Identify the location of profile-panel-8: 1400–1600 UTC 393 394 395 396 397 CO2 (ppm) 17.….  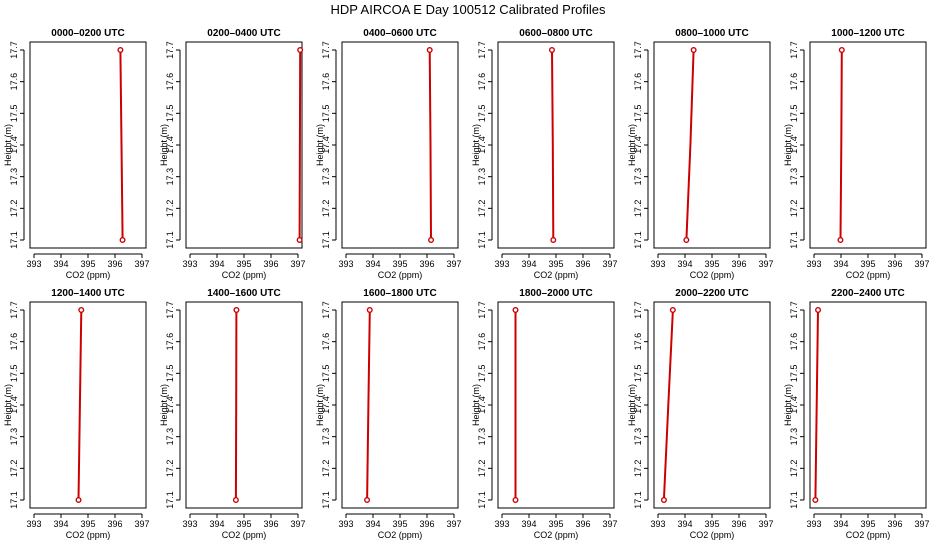
(232, 414).